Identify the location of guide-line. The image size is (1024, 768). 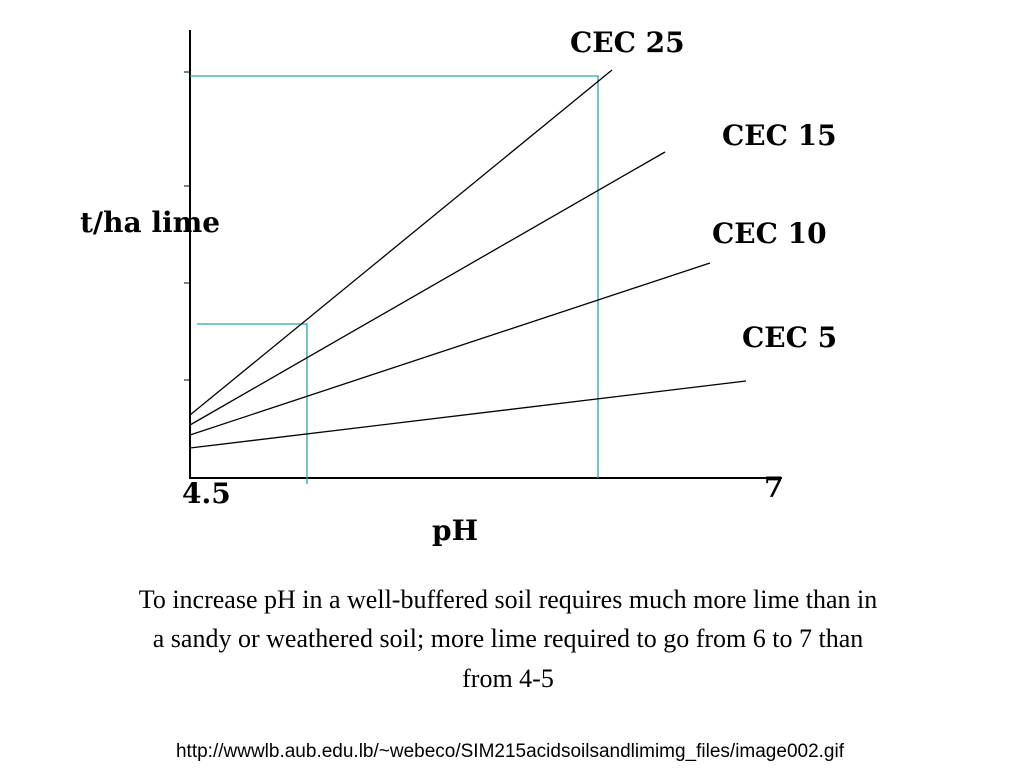
(252, 403).